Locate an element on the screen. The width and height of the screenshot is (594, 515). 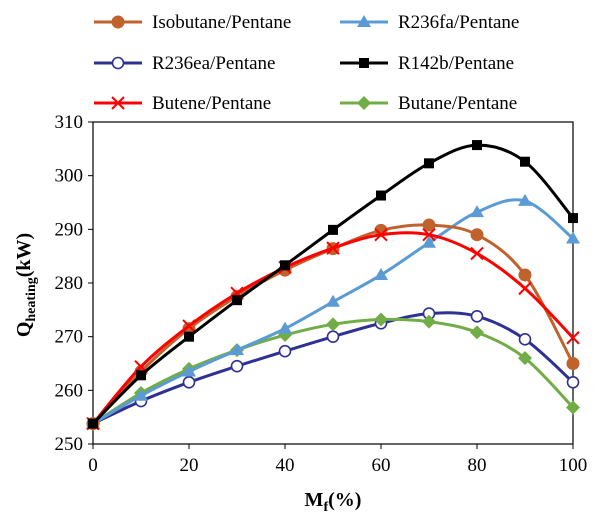
legend-label: R236ea/Pentane is located at coordinates (213, 63).